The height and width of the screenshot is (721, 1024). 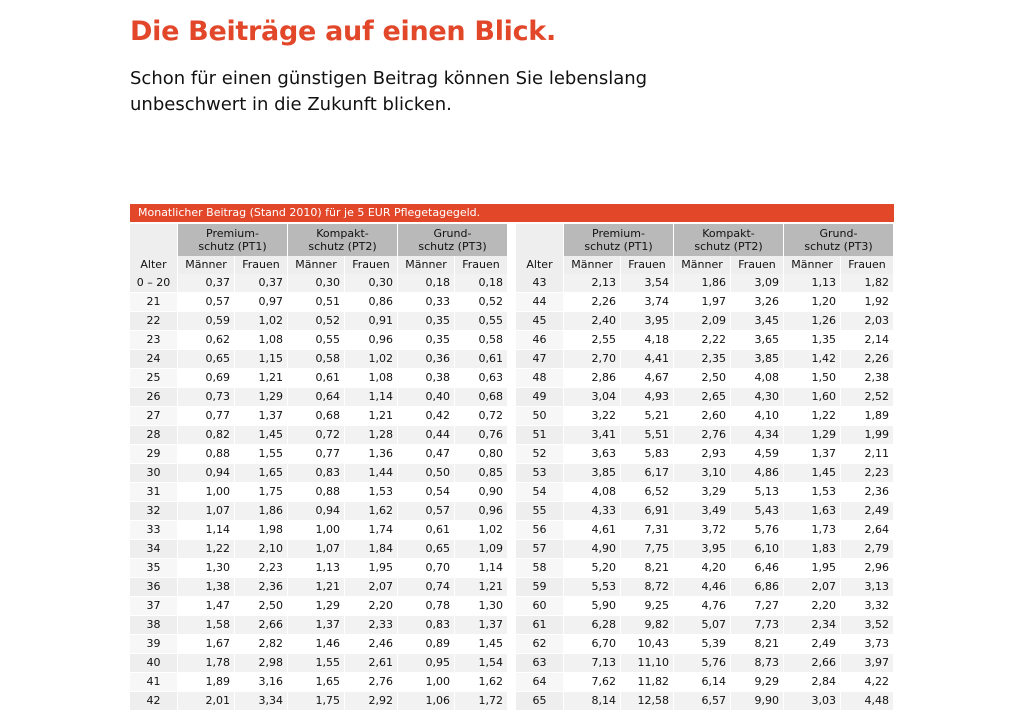 What do you see at coordinates (647, 701) in the screenshot?
I see `rate-cell: 12,58` at bounding box center [647, 701].